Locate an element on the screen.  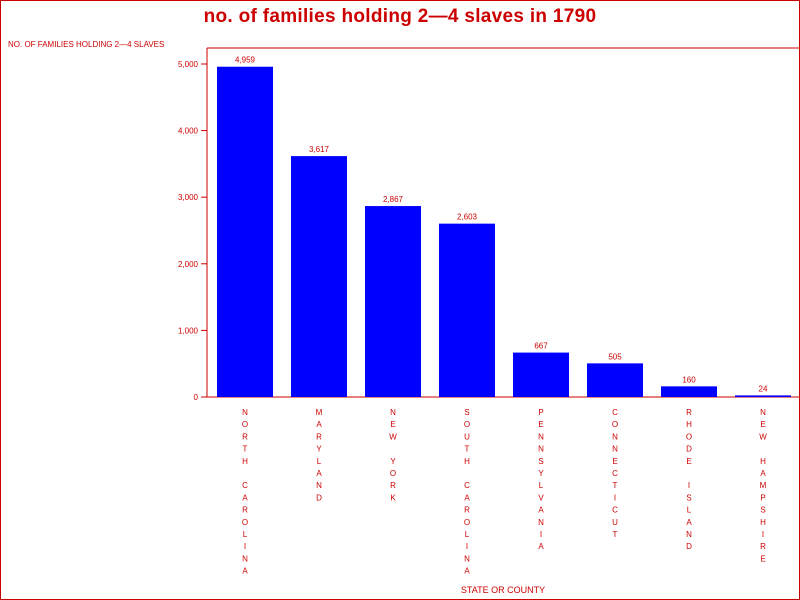
y-tick-label: 2,000 is located at coordinates (188, 264).